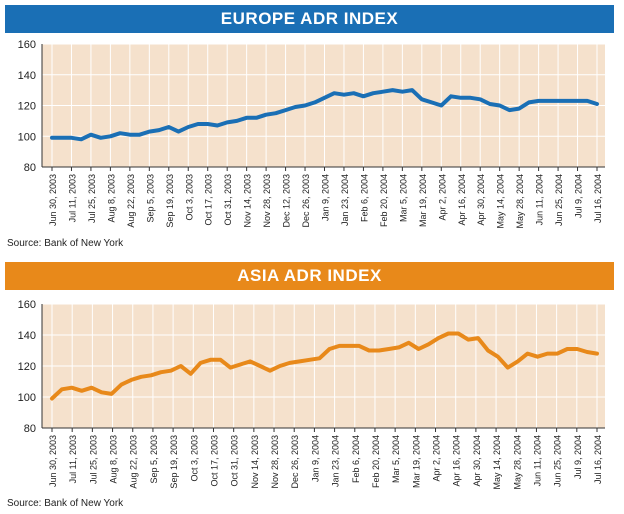 This screenshot has height=514, width=624. What do you see at coordinates (295, 462) in the screenshot?
I see `asia-x-tick-label: Dec 26, 2003` at bounding box center [295, 462].